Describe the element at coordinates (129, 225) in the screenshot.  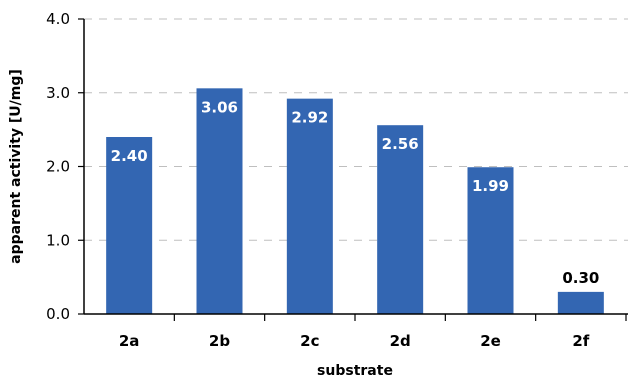
I see `bar-2a` at that location.